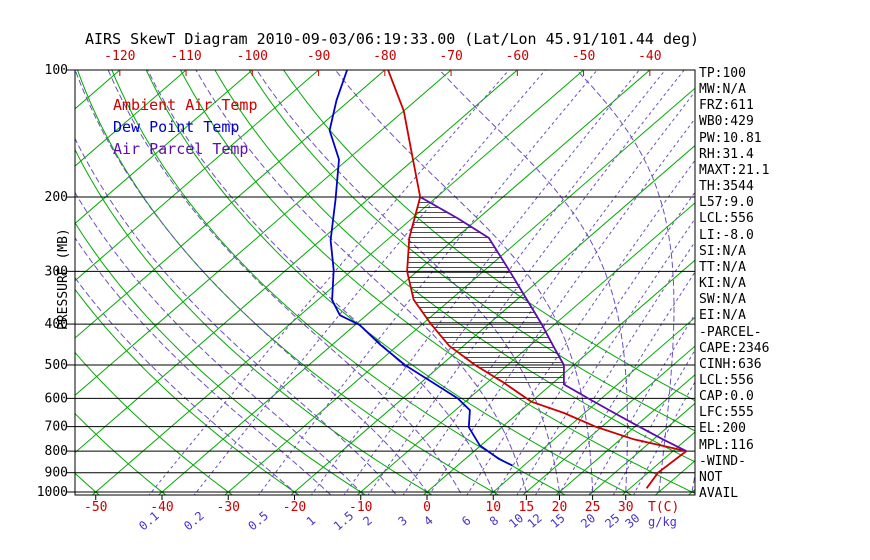  Describe the element at coordinates (56, 473) in the screenshot. I see `pressure-tick-label: 900` at that location.